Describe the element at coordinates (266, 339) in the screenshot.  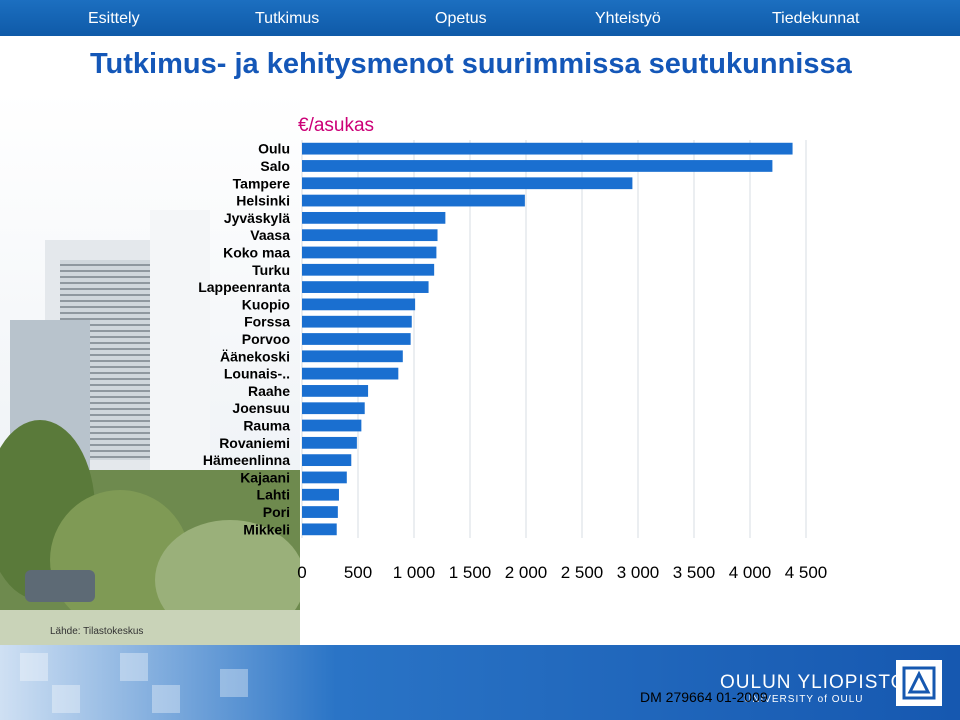
I see `category-label: Porvoo` at that location.